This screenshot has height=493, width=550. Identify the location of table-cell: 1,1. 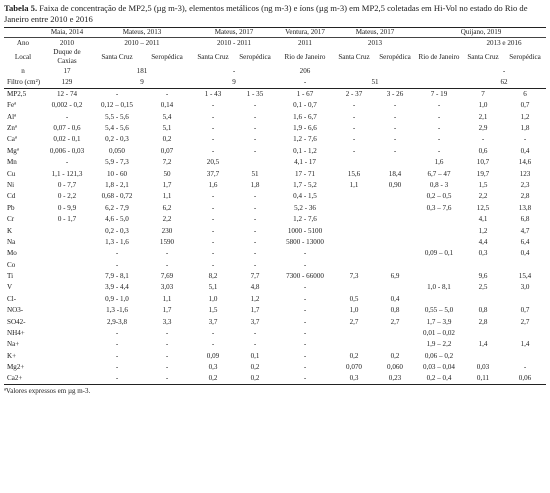
(167, 196).